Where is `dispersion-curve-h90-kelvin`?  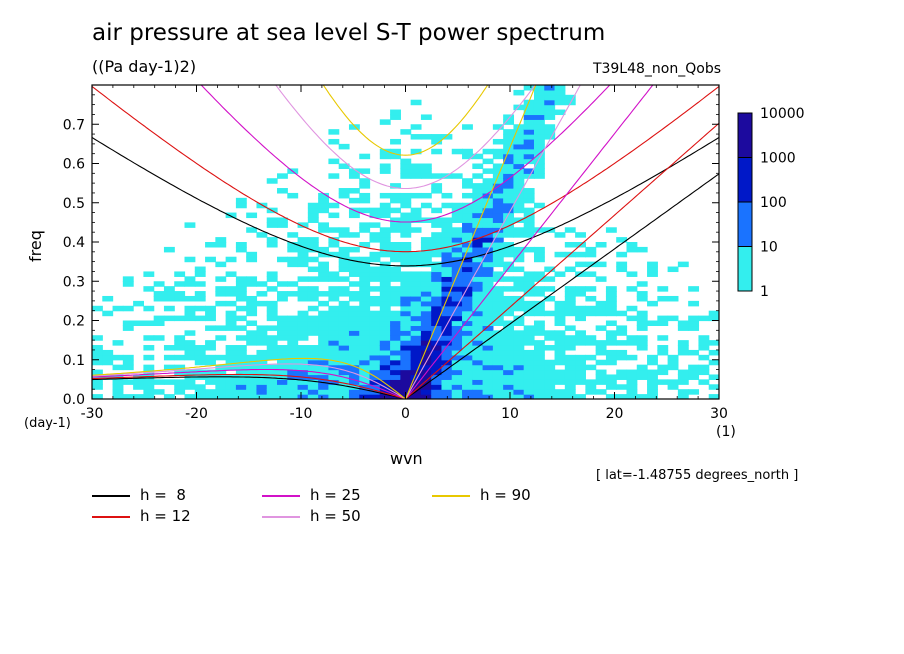 dispersion-curve-h90-kelvin is located at coordinates (470, 242).